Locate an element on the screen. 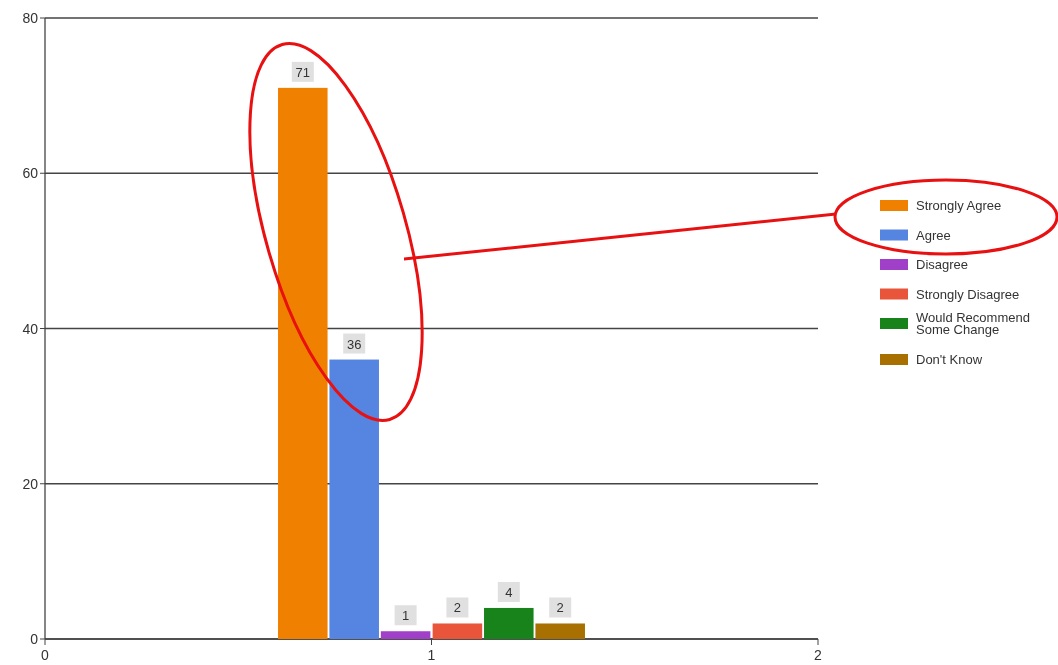 This screenshot has height=665, width=1058. x-tick-label: 0 is located at coordinates (45, 655).